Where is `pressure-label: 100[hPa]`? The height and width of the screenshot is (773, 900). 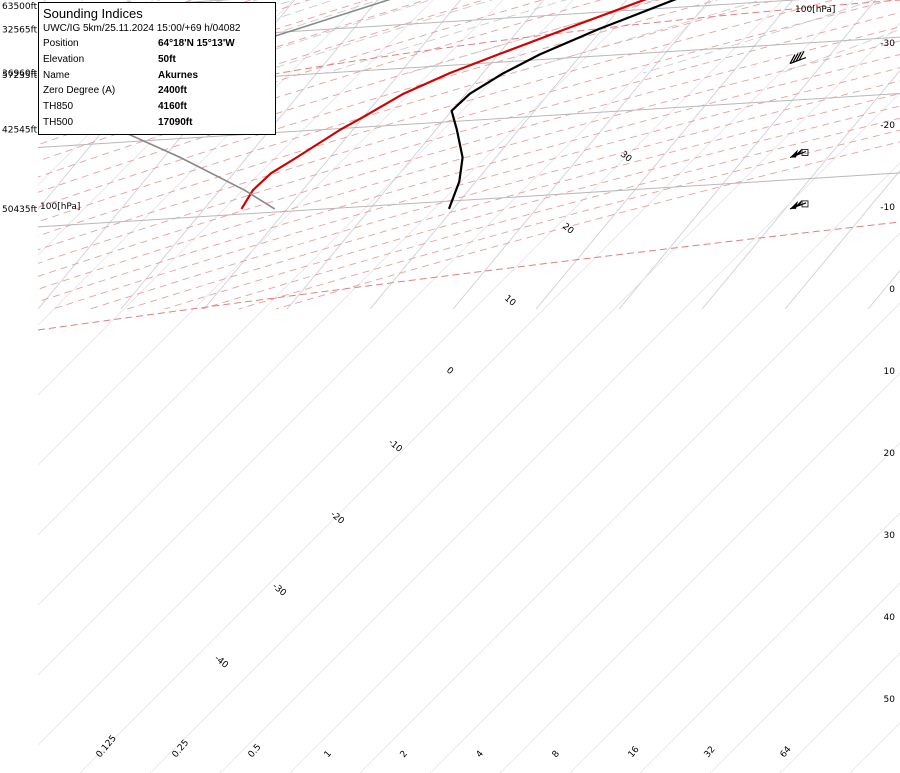
pressure-label: 100[hPa] is located at coordinates (60, 207).